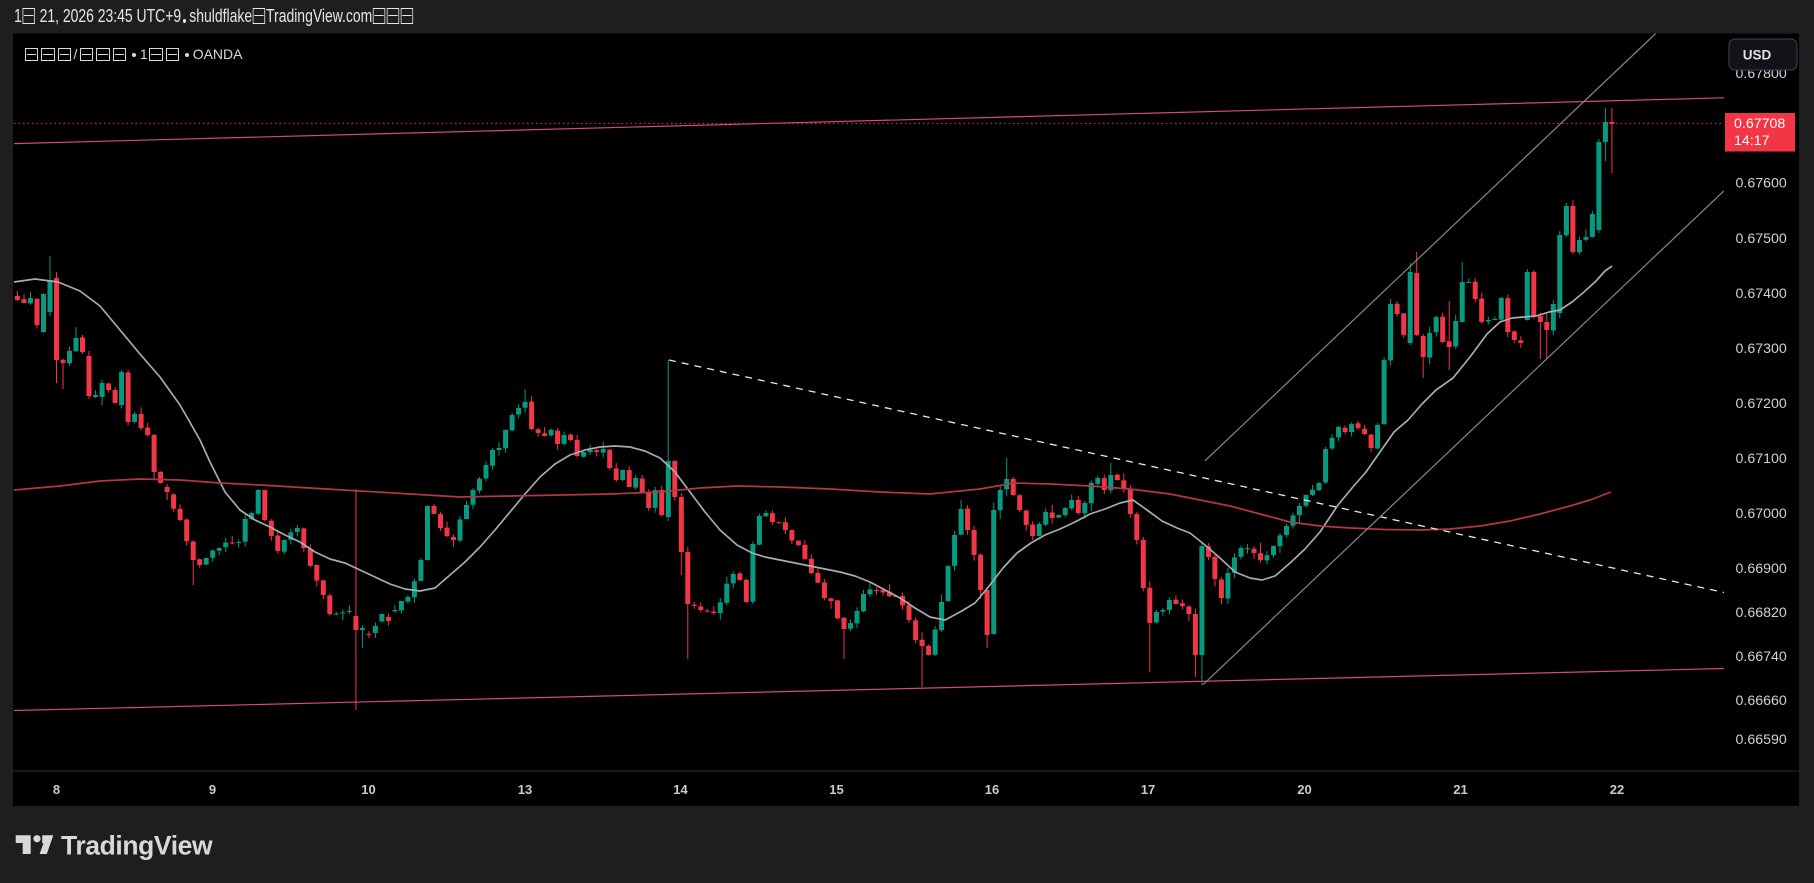  What do you see at coordinates (1148, 789) in the screenshot?
I see `svg-text: 17` at bounding box center [1148, 789].